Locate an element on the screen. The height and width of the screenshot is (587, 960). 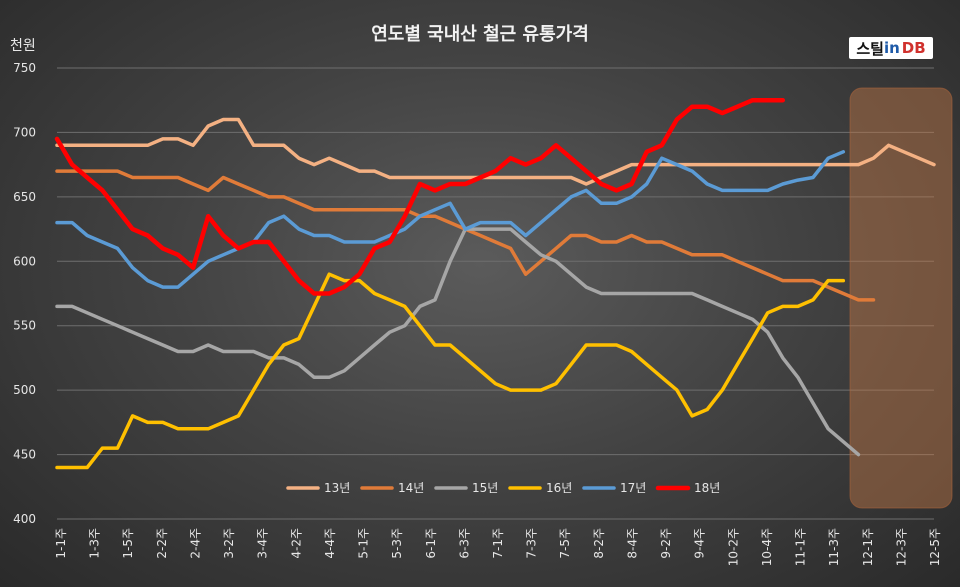
x-tick-label: 2-2주 is located at coordinates (162, 543).